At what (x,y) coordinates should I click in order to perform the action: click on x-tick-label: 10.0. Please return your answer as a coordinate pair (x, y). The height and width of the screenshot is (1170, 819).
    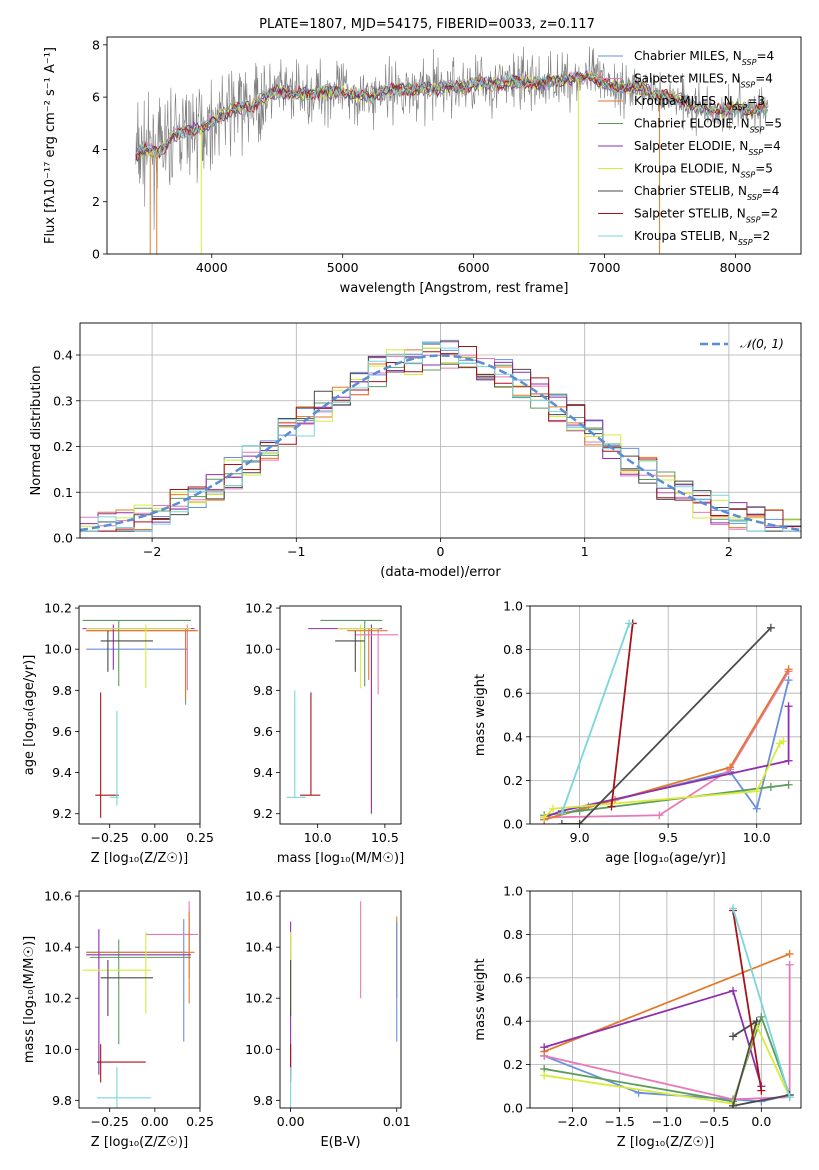
    Looking at the image, I should click on (318, 837).